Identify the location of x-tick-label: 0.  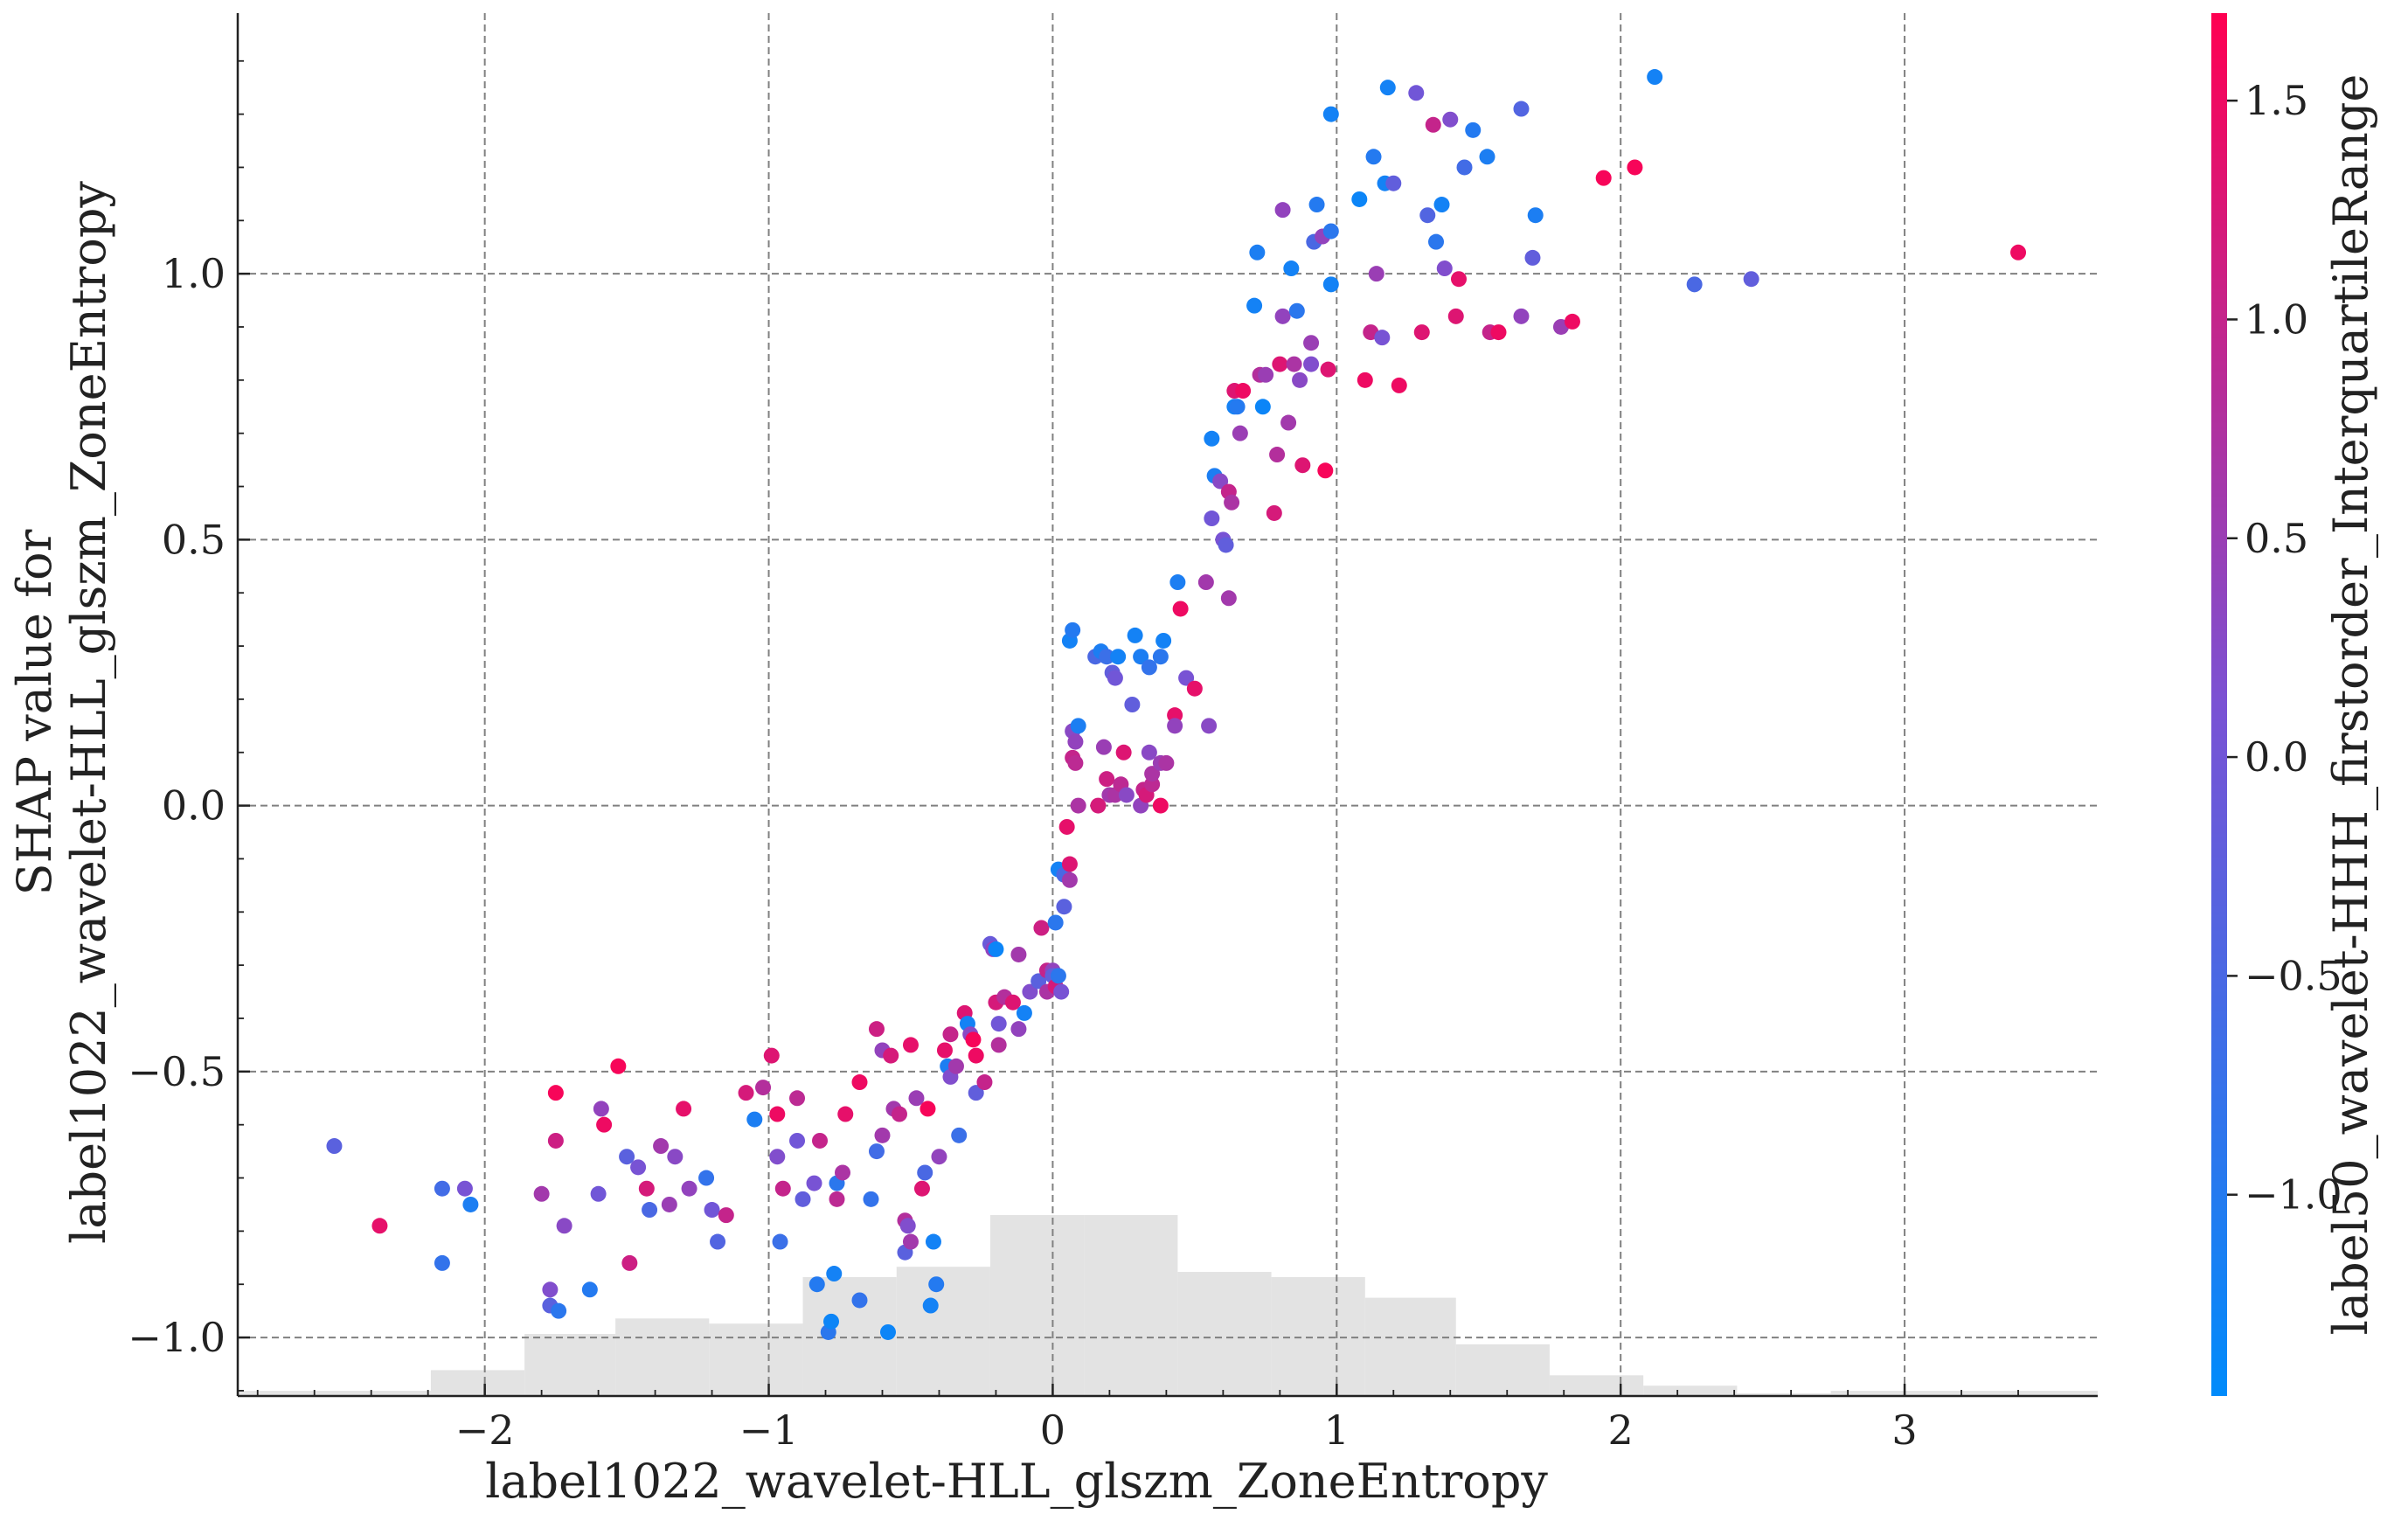
(1052, 1430).